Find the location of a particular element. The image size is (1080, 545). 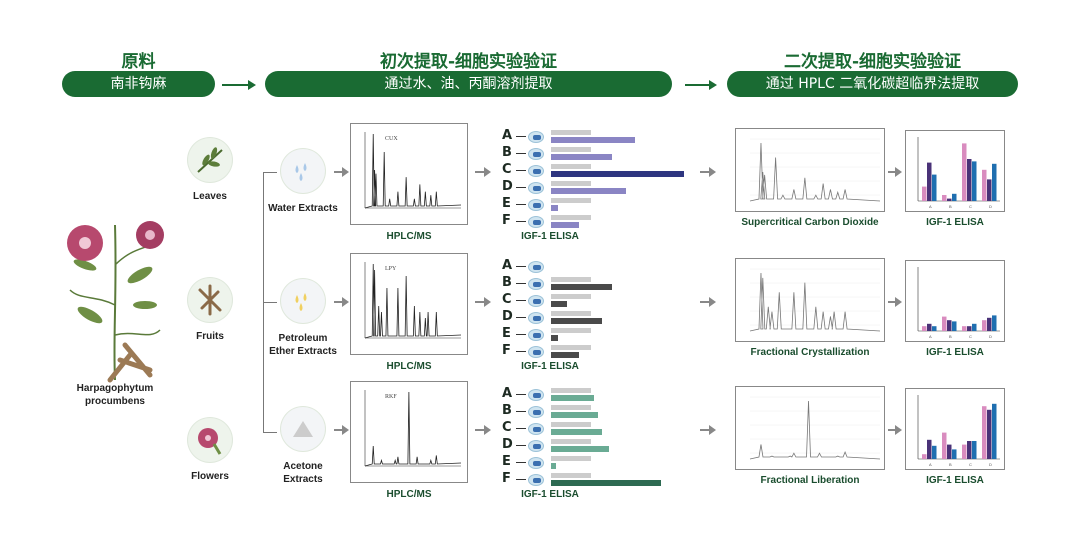

group-label: D is located at coordinates (990, 336).